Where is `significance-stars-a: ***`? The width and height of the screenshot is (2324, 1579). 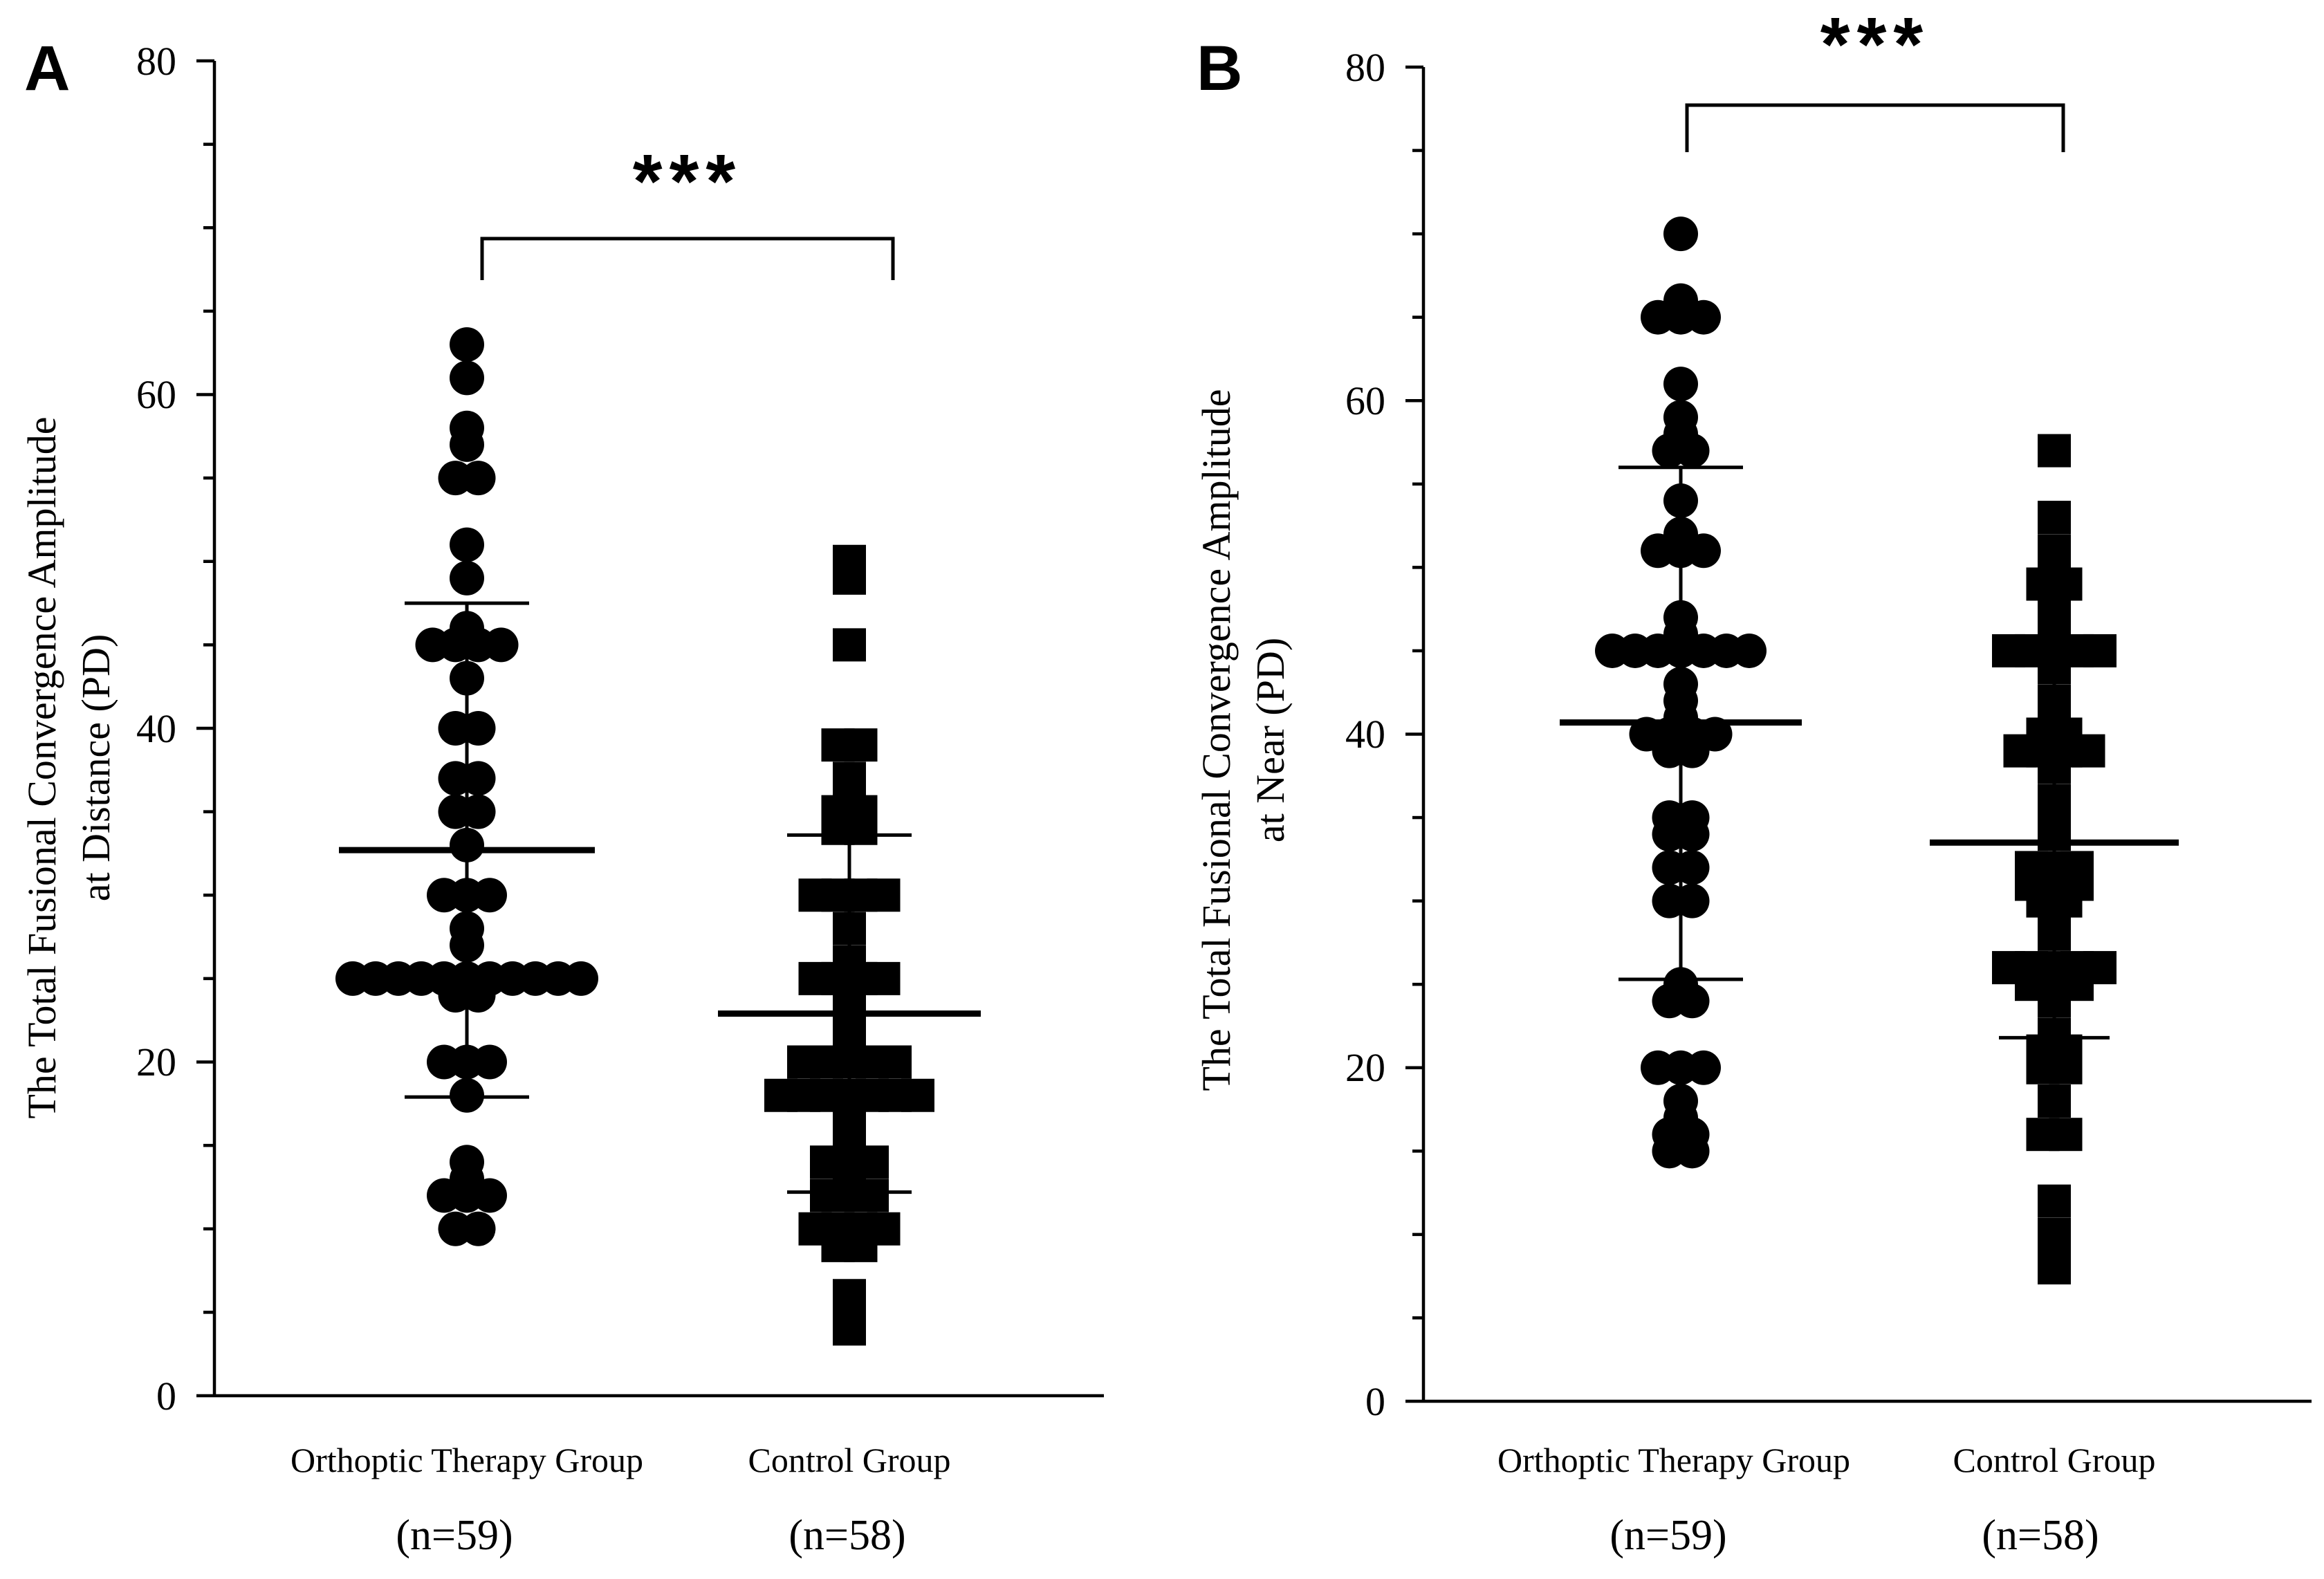
significance-stars-a: *** is located at coordinates (687, 181).